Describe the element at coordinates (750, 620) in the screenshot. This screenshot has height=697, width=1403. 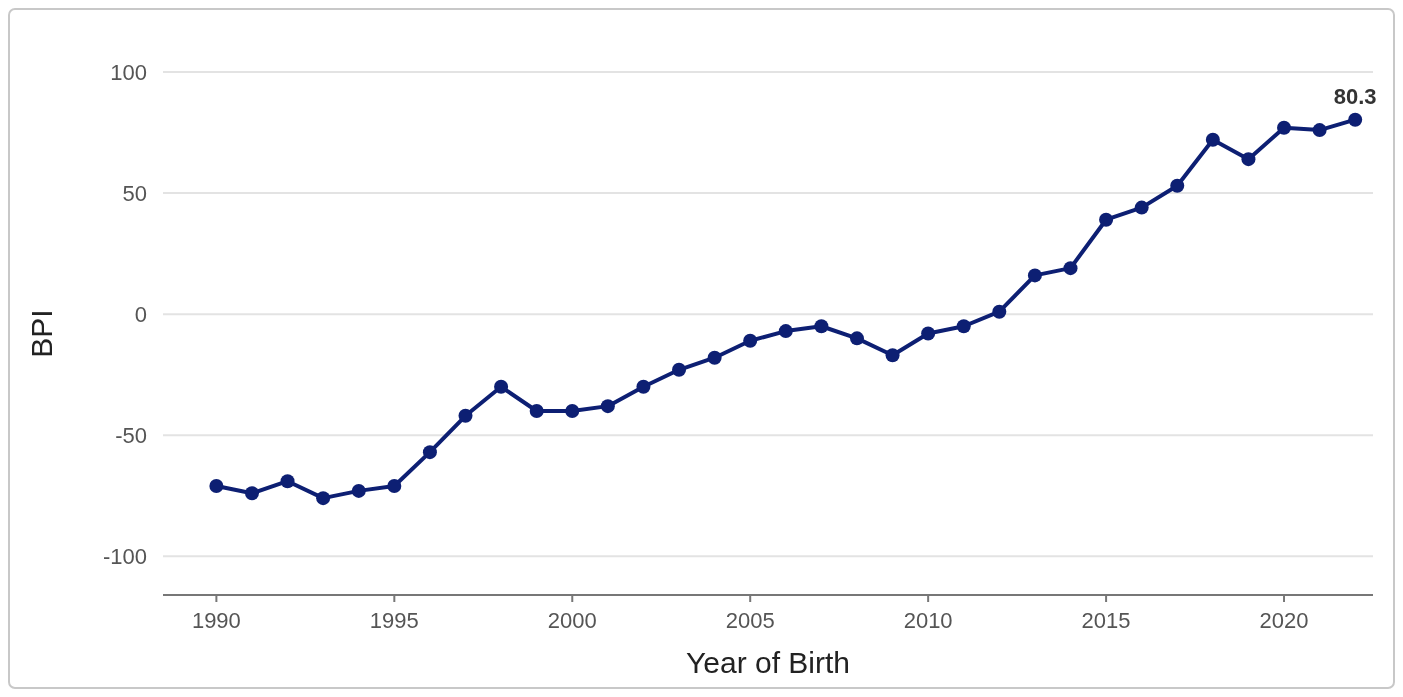
I see `x-tick-label: 2005` at that location.